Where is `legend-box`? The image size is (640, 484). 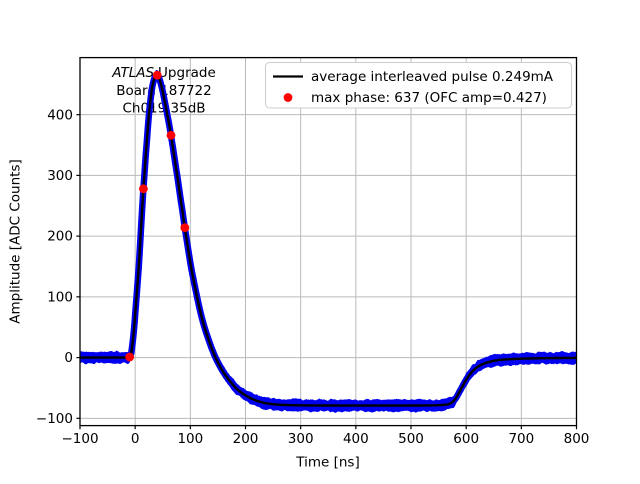
legend-box is located at coordinates (418, 85).